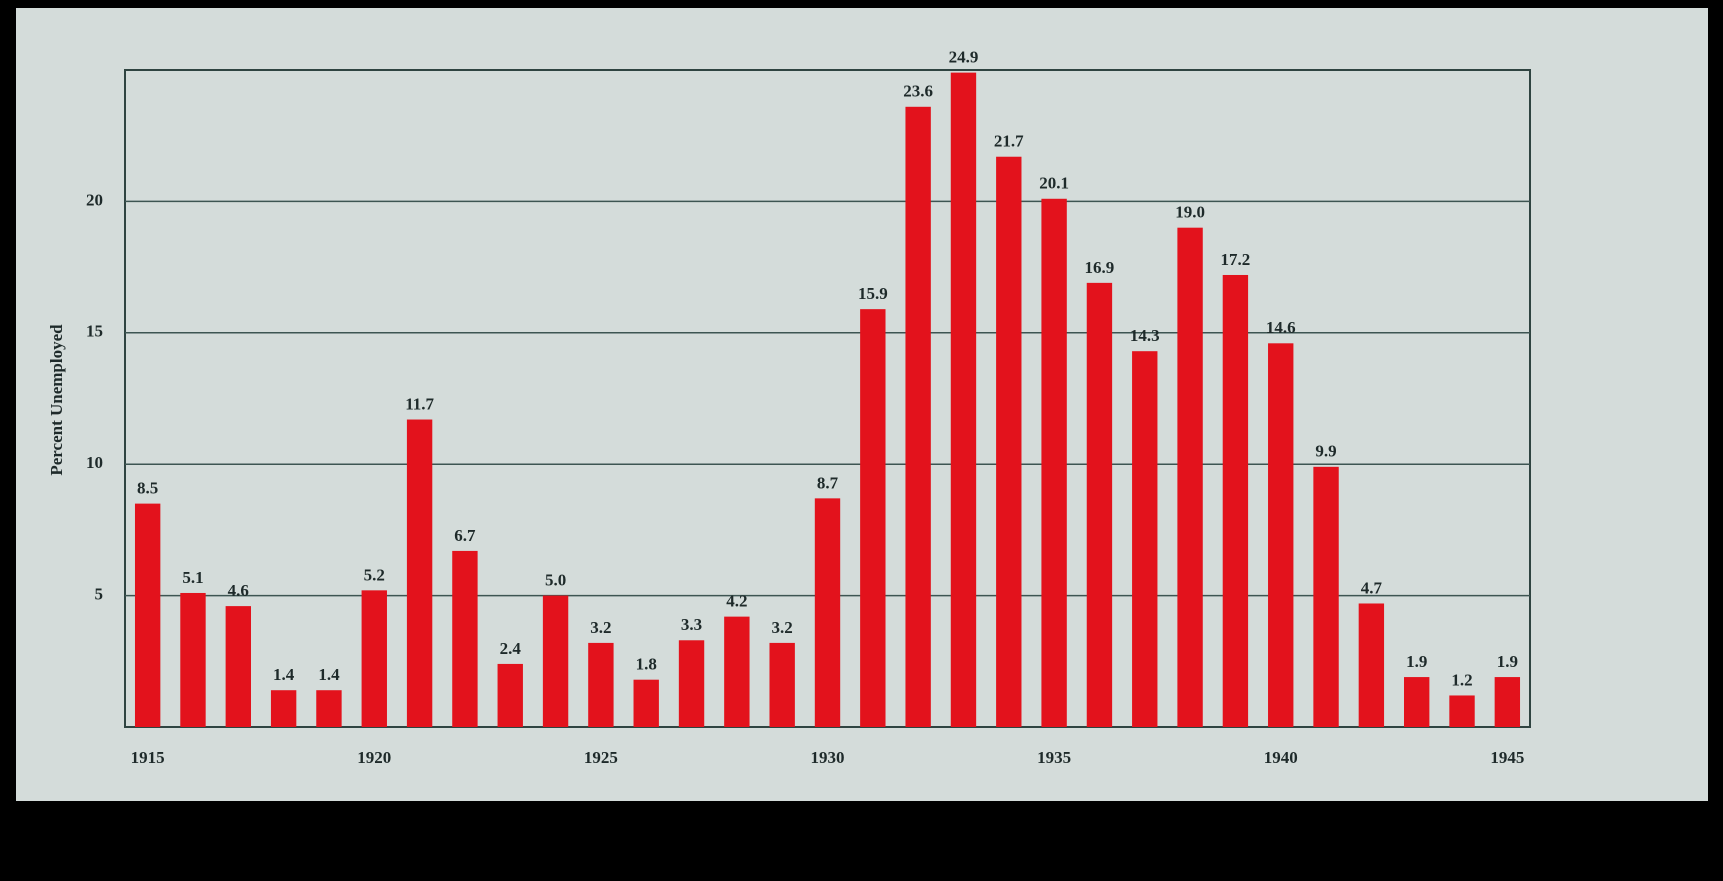 This screenshot has height=881, width=1723. What do you see at coordinates (1372, 587) in the screenshot?
I see `value-label: 4.7` at bounding box center [1372, 587].